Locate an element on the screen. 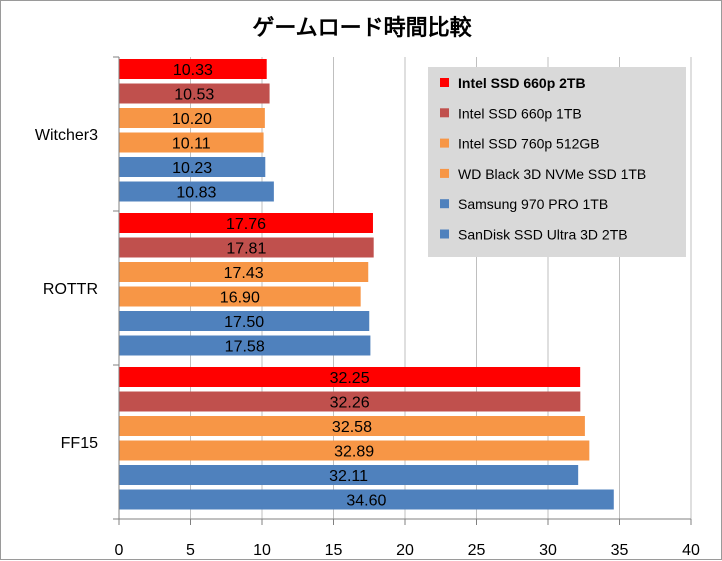  bar-value-label: 32.11 is located at coordinates (348, 476).